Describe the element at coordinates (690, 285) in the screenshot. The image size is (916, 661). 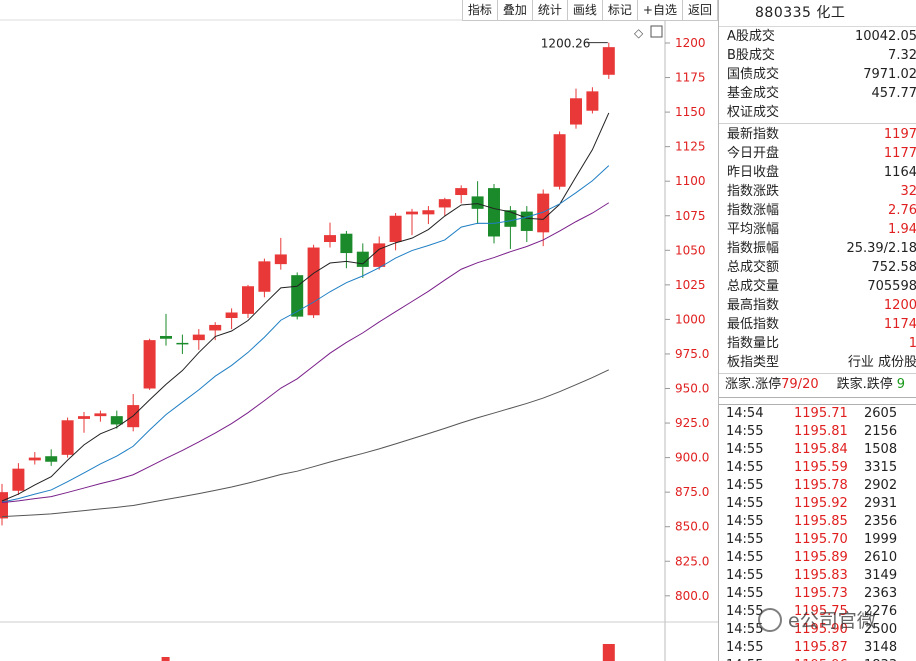
I see `y-axis-tick-label: 1025` at that location.